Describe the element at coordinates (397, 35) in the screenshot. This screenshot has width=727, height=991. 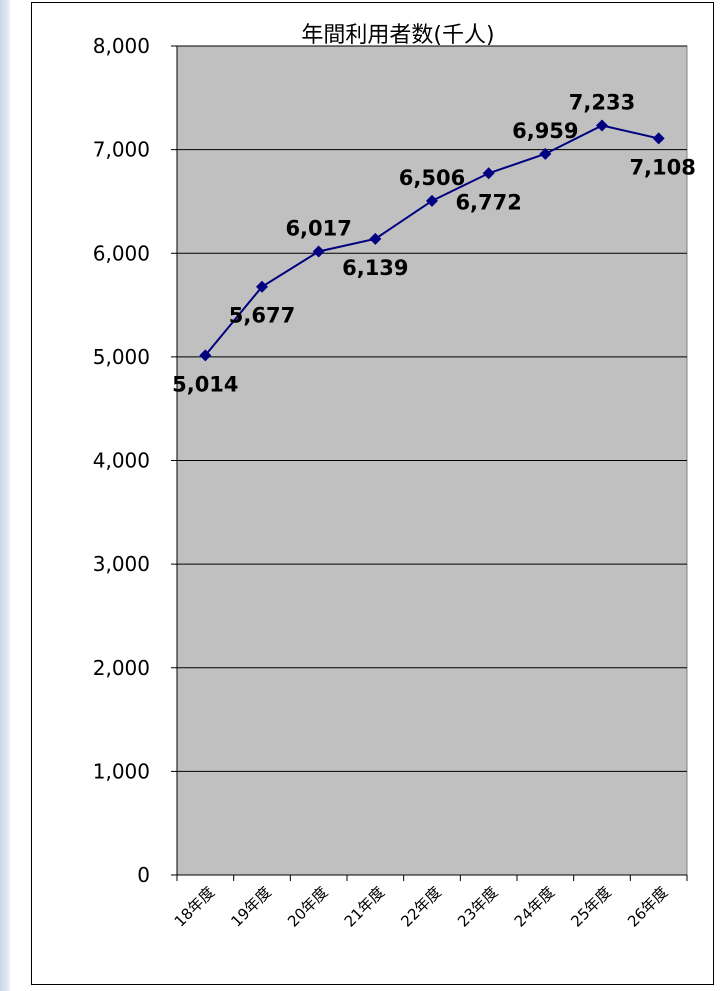
I see `chart-title: 年間利用者数(千人)` at that location.